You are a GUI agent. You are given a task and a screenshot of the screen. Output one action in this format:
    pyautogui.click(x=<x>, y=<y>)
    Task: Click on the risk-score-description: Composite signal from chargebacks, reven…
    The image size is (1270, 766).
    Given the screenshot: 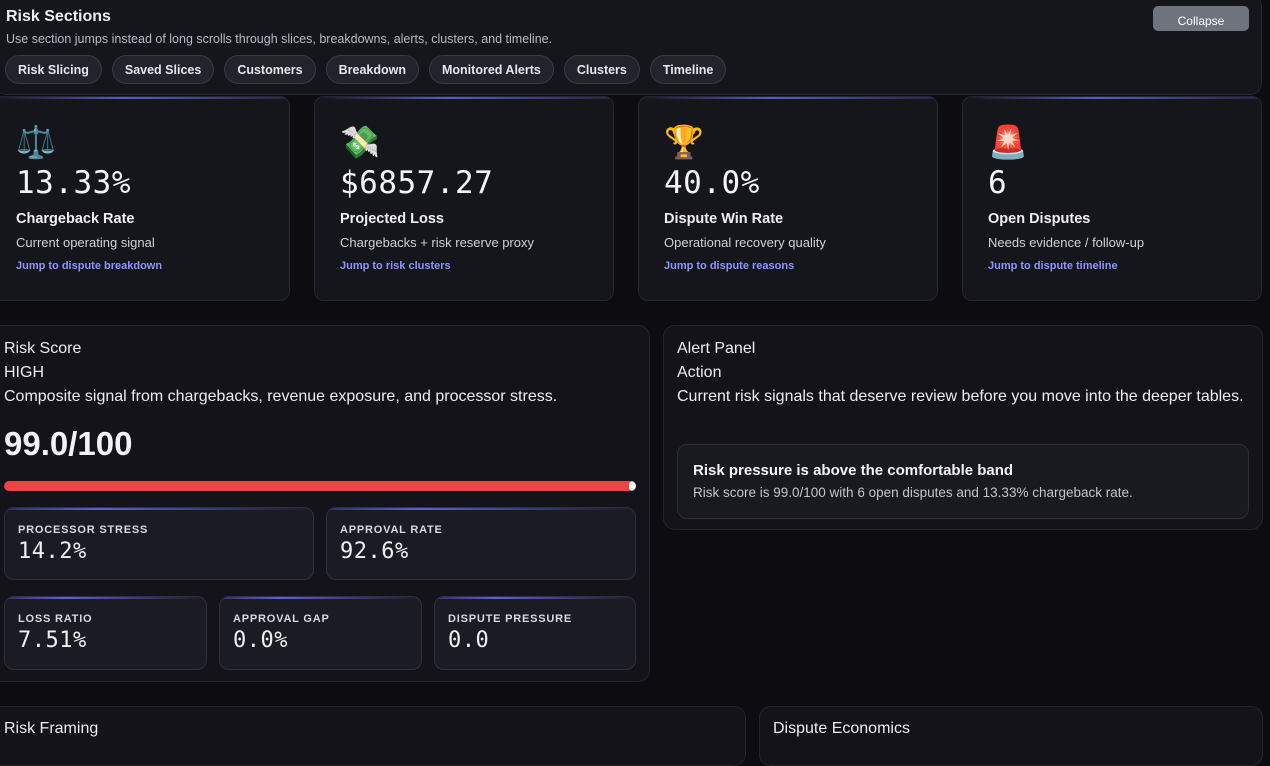 What is the action you would take?
    pyautogui.click(x=281, y=396)
    